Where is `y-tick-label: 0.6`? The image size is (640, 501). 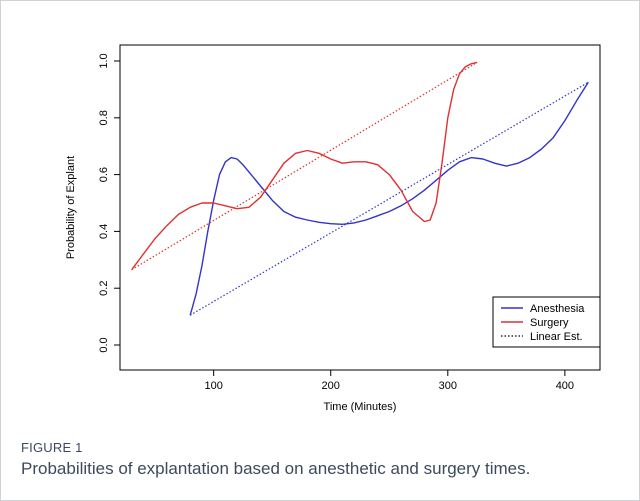 y-tick-label: 0.6 is located at coordinates (104, 174).